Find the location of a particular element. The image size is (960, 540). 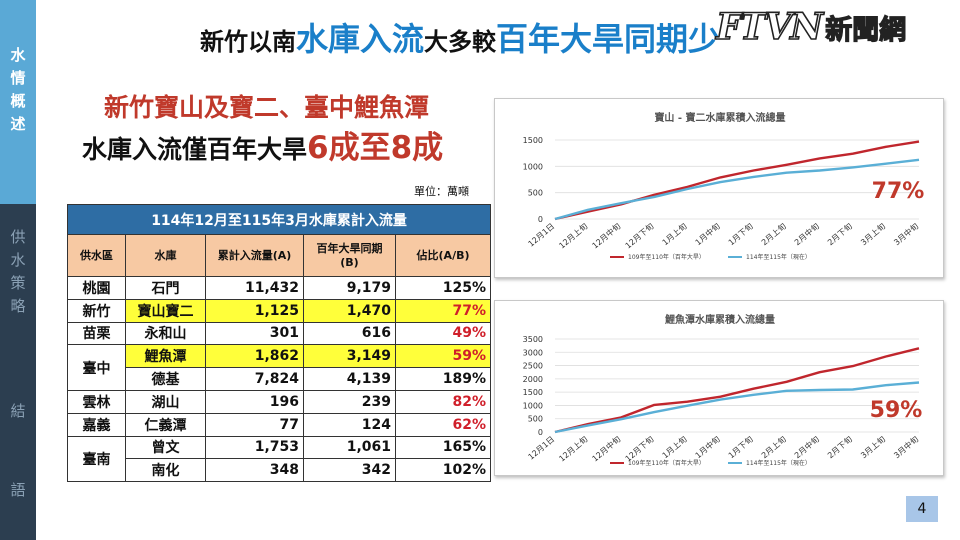

table-row: 臺中 鯉魚潭 1,862 3,149 59% is located at coordinates (279, 367).